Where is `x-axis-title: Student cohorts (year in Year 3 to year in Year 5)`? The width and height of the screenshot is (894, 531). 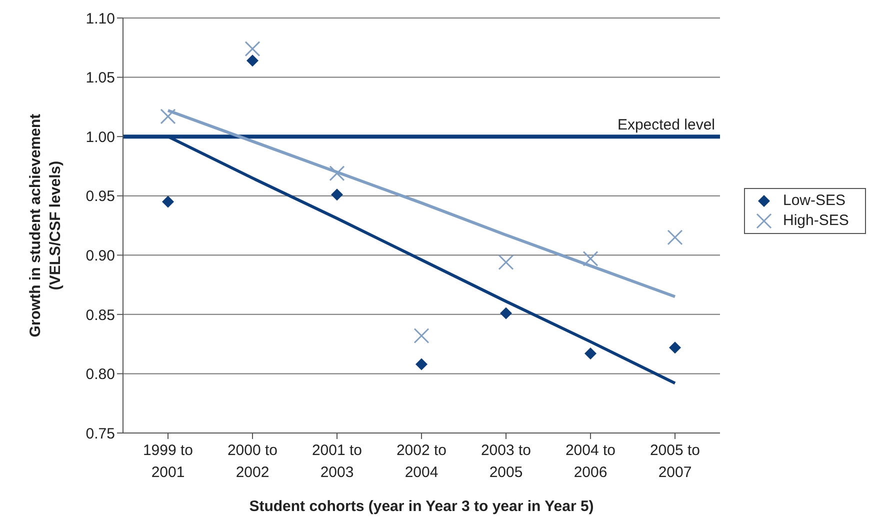
x-axis-title: Student cohorts (year in Year 3 to year in Year 5) is located at coordinates (421, 506).